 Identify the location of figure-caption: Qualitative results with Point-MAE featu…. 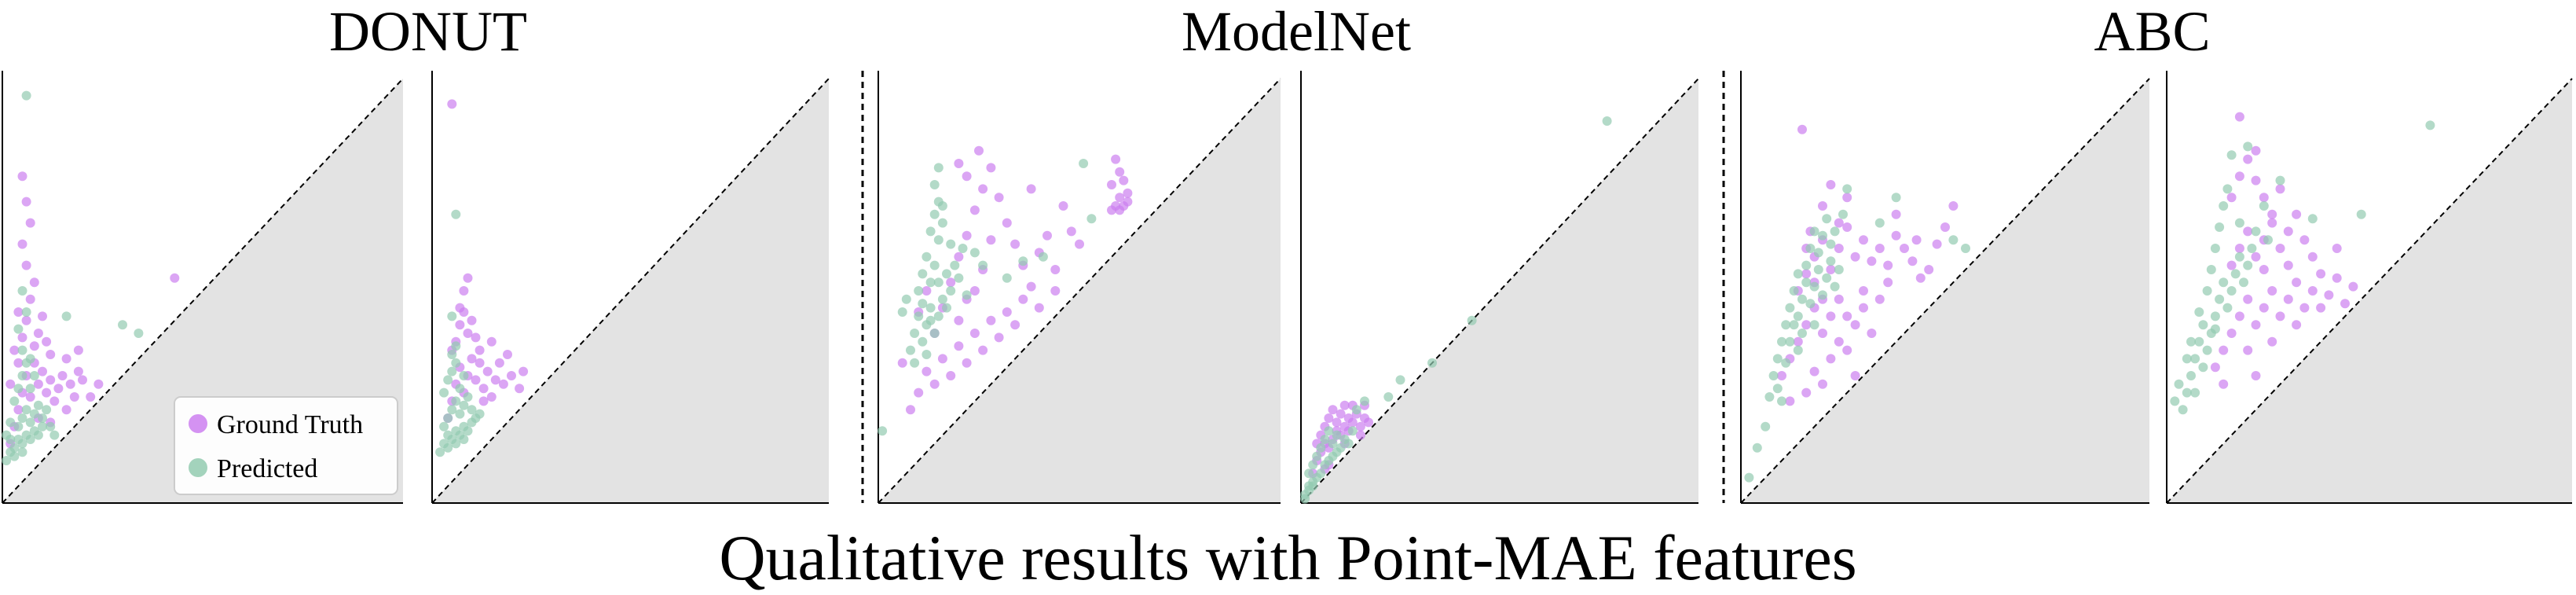
(1288, 557).